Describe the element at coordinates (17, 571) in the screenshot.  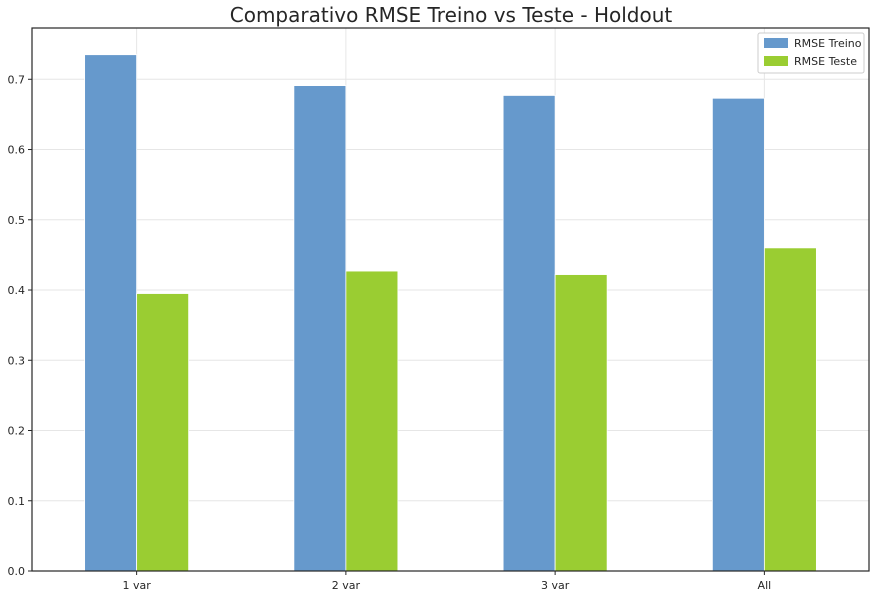
I see `y-tick-label: 0.0` at that location.